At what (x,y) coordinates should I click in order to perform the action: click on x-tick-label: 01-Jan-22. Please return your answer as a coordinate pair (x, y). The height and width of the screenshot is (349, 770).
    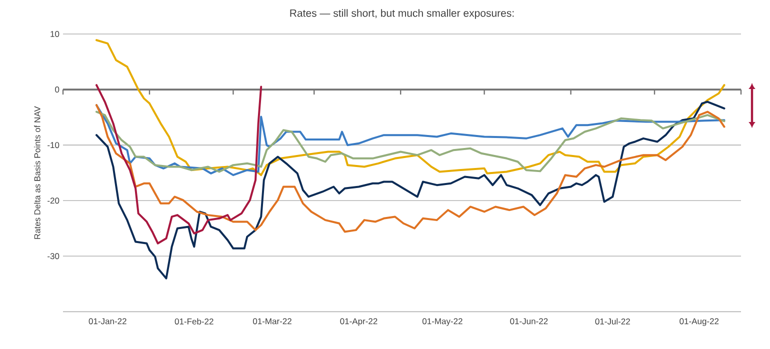
    Looking at the image, I should click on (107, 321).